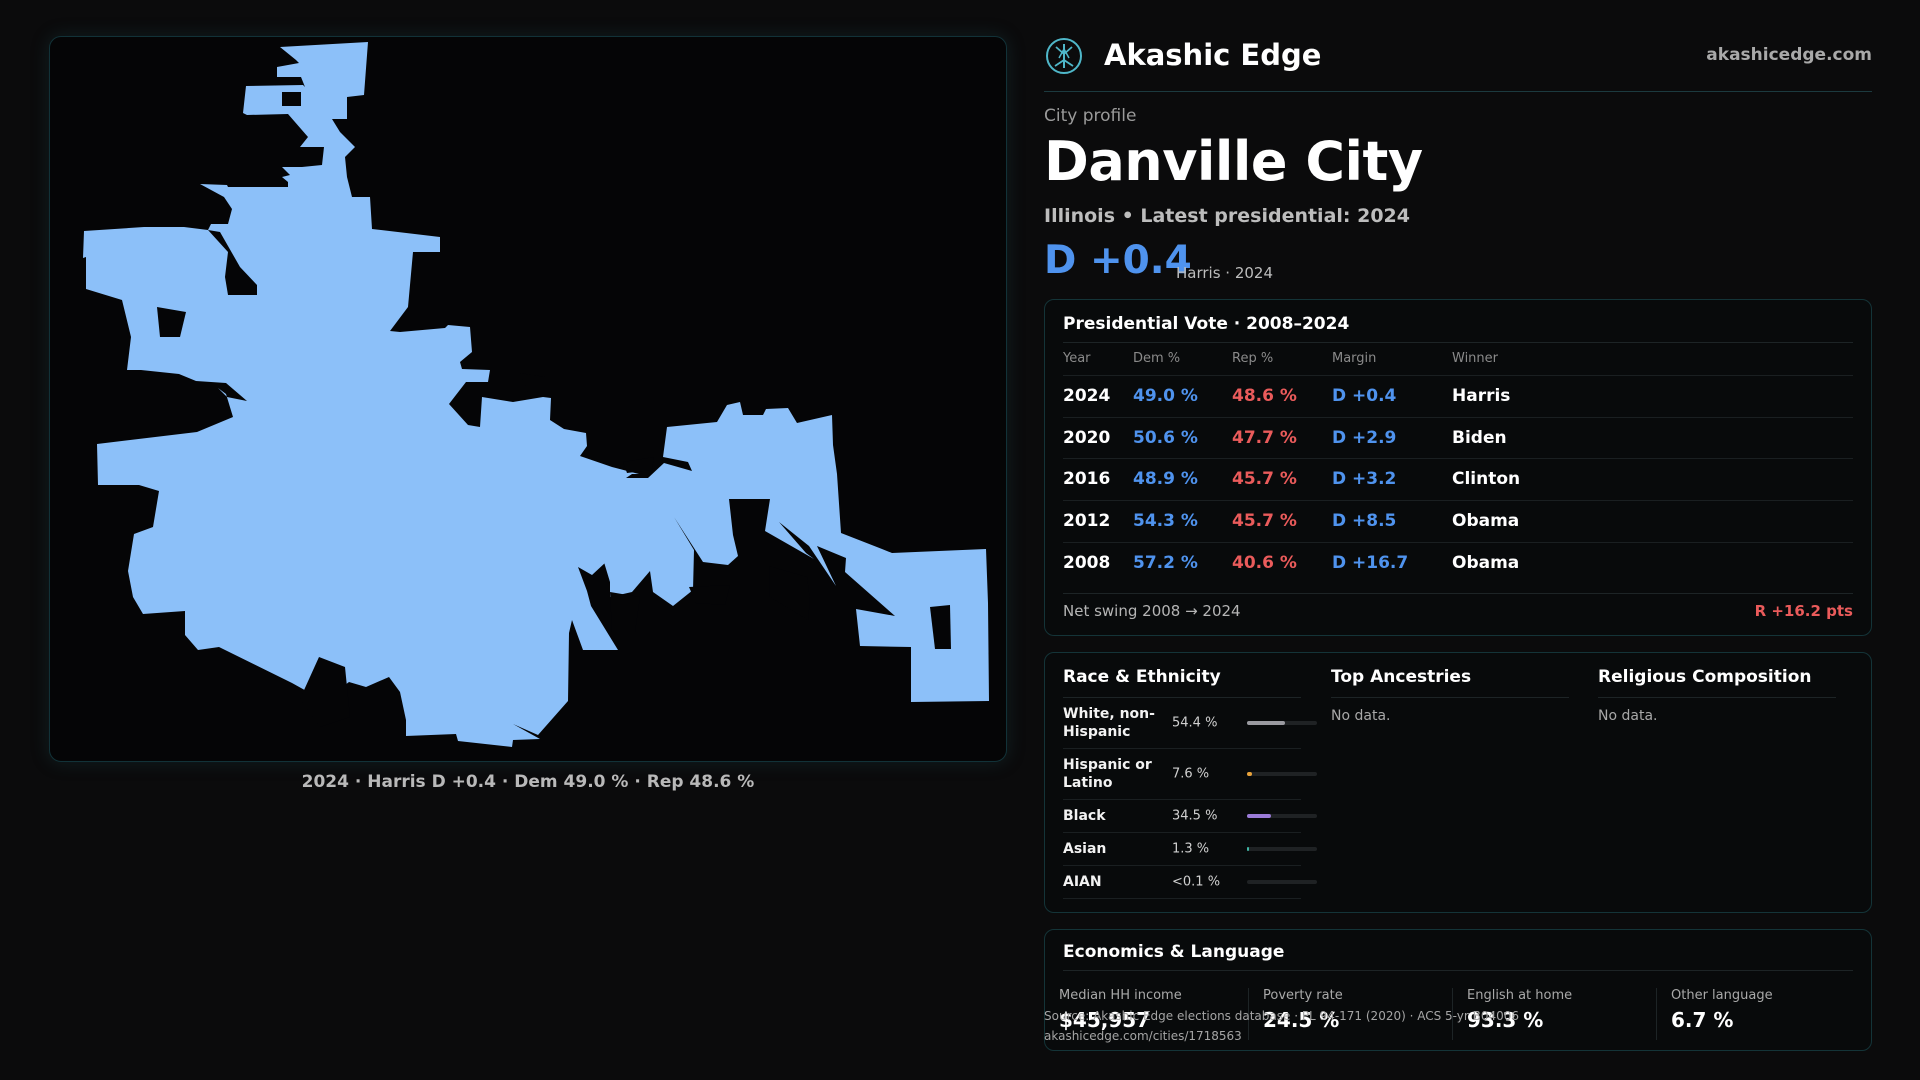 This screenshot has height=1080, width=1920. Describe the element at coordinates (1206, 324) in the screenshot. I see `vote-card-title: Presidential Vote · 2008–2024` at that location.